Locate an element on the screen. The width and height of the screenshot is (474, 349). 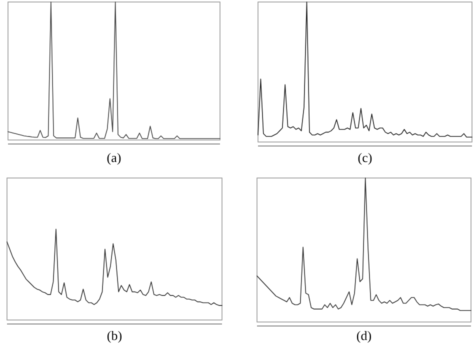
x-axis-title: (c) is located at coordinates (365, 157).